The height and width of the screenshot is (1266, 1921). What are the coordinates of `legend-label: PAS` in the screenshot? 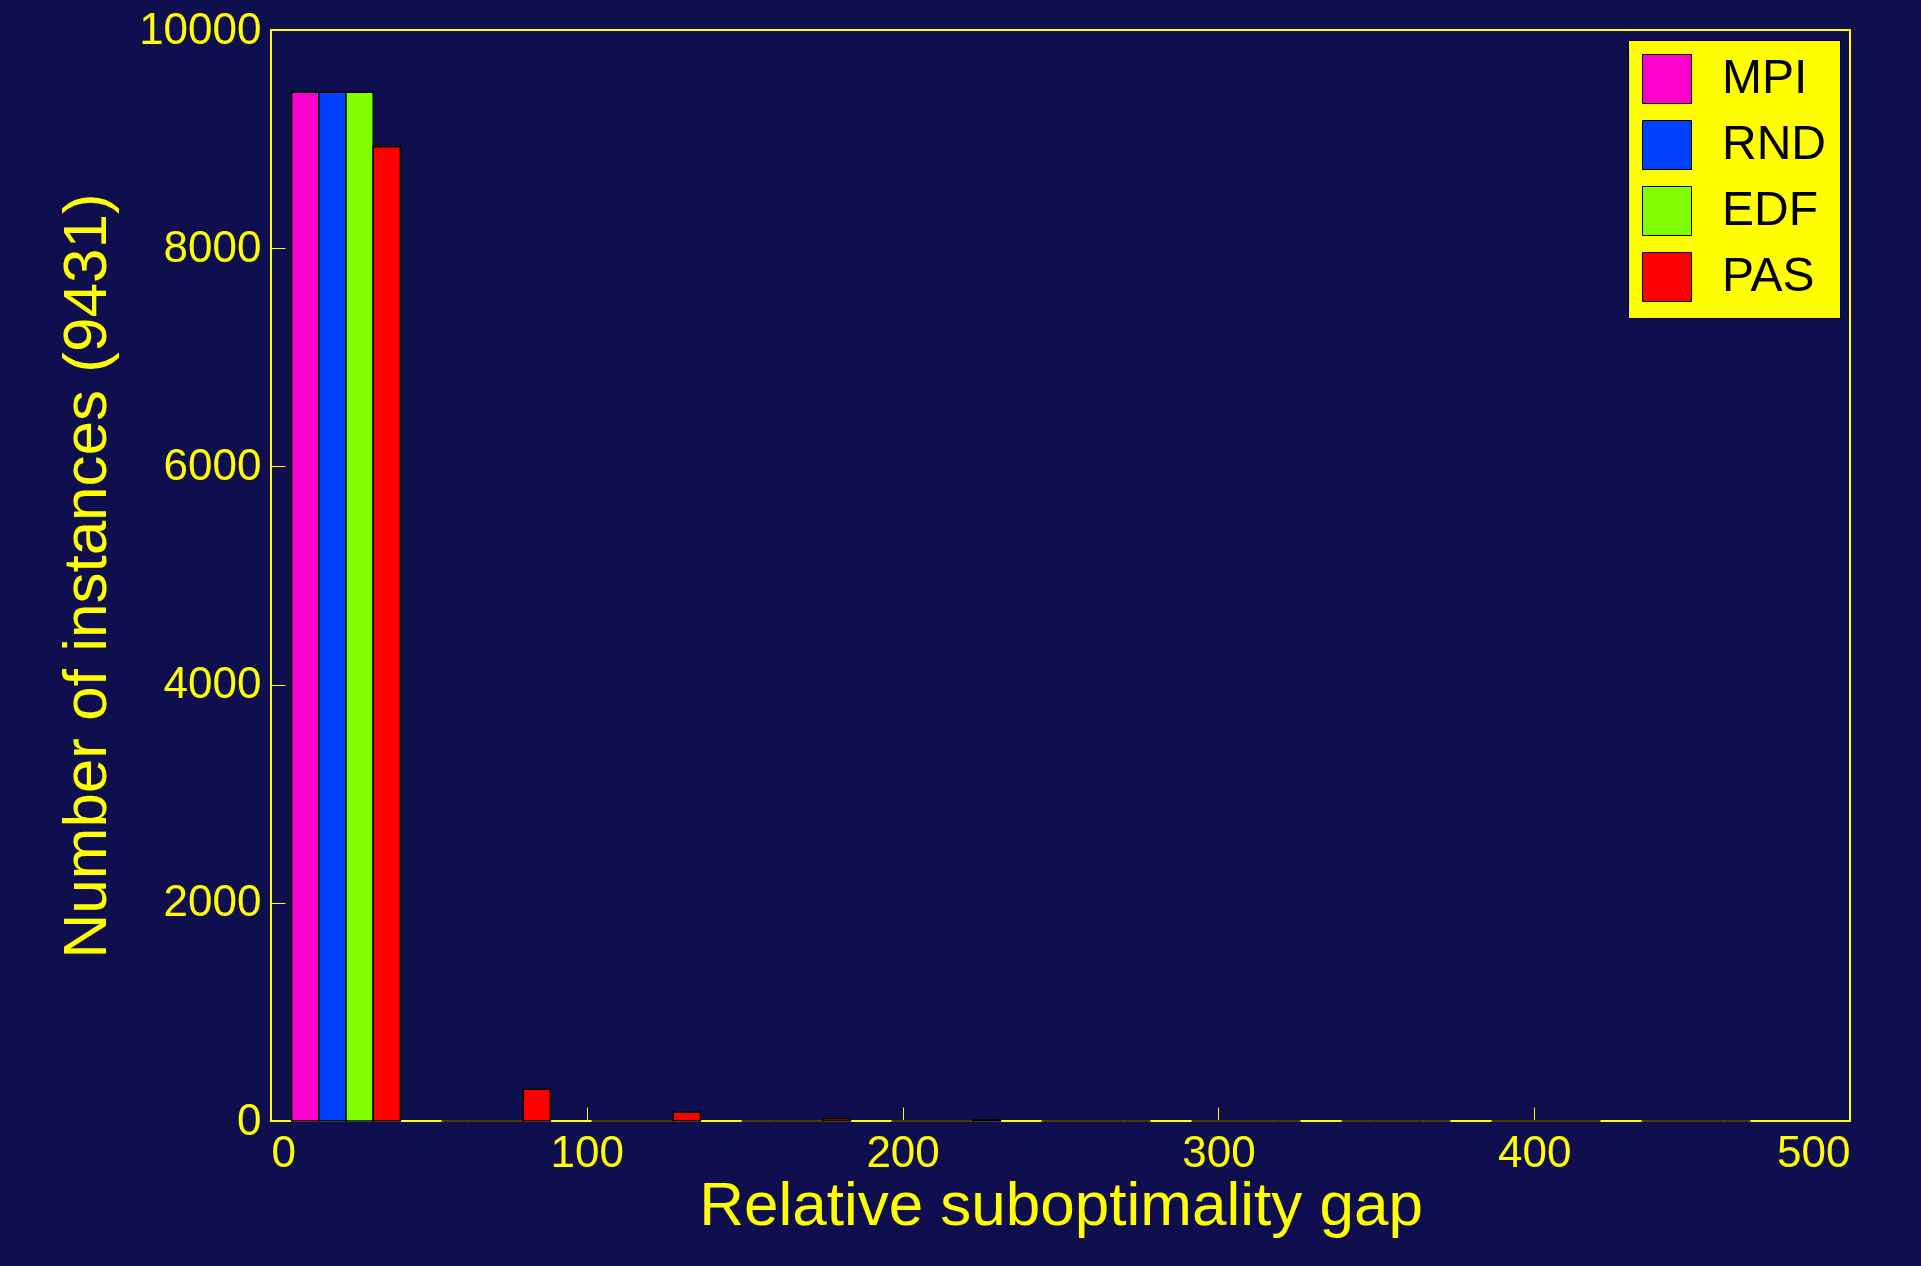 It's located at (1768, 274).